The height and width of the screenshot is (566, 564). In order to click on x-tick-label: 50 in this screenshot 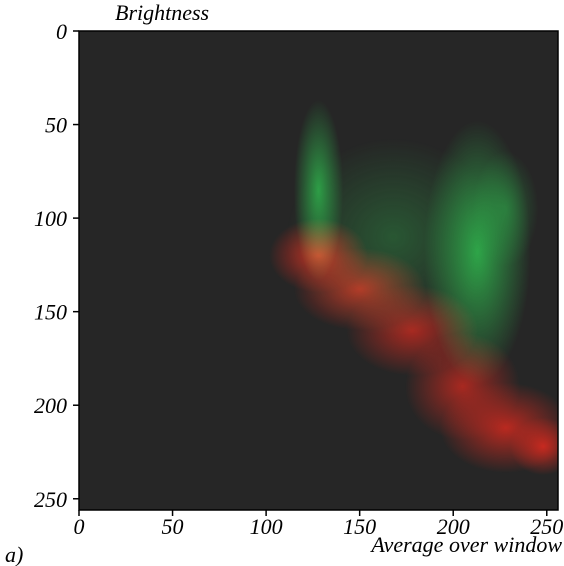, I will do `click(173, 526)`.